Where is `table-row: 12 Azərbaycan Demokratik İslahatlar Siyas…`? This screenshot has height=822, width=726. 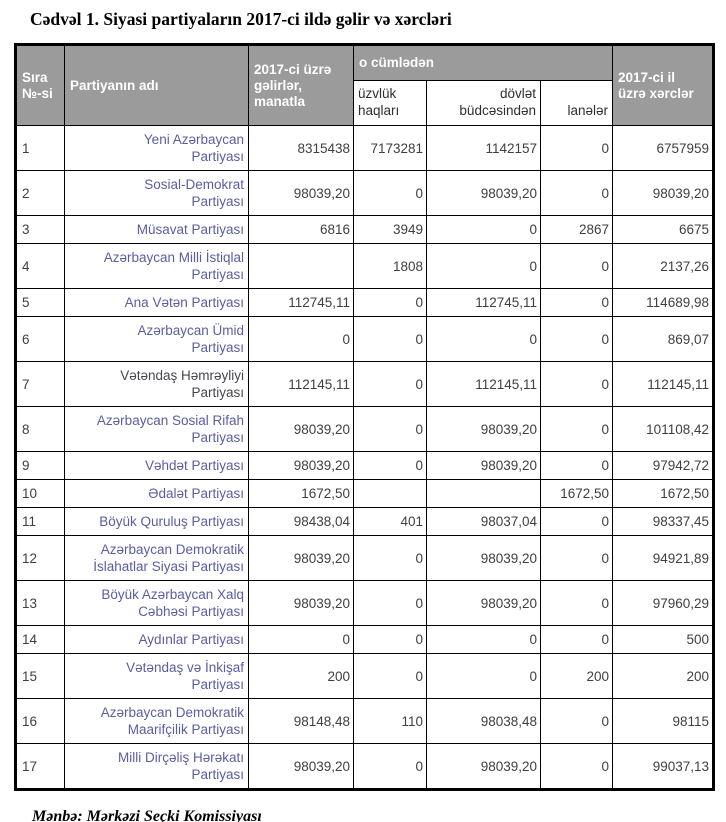
table-row: 12 Azərbaycan Demokratik İslahatlar Siyas… is located at coordinates (364, 558).